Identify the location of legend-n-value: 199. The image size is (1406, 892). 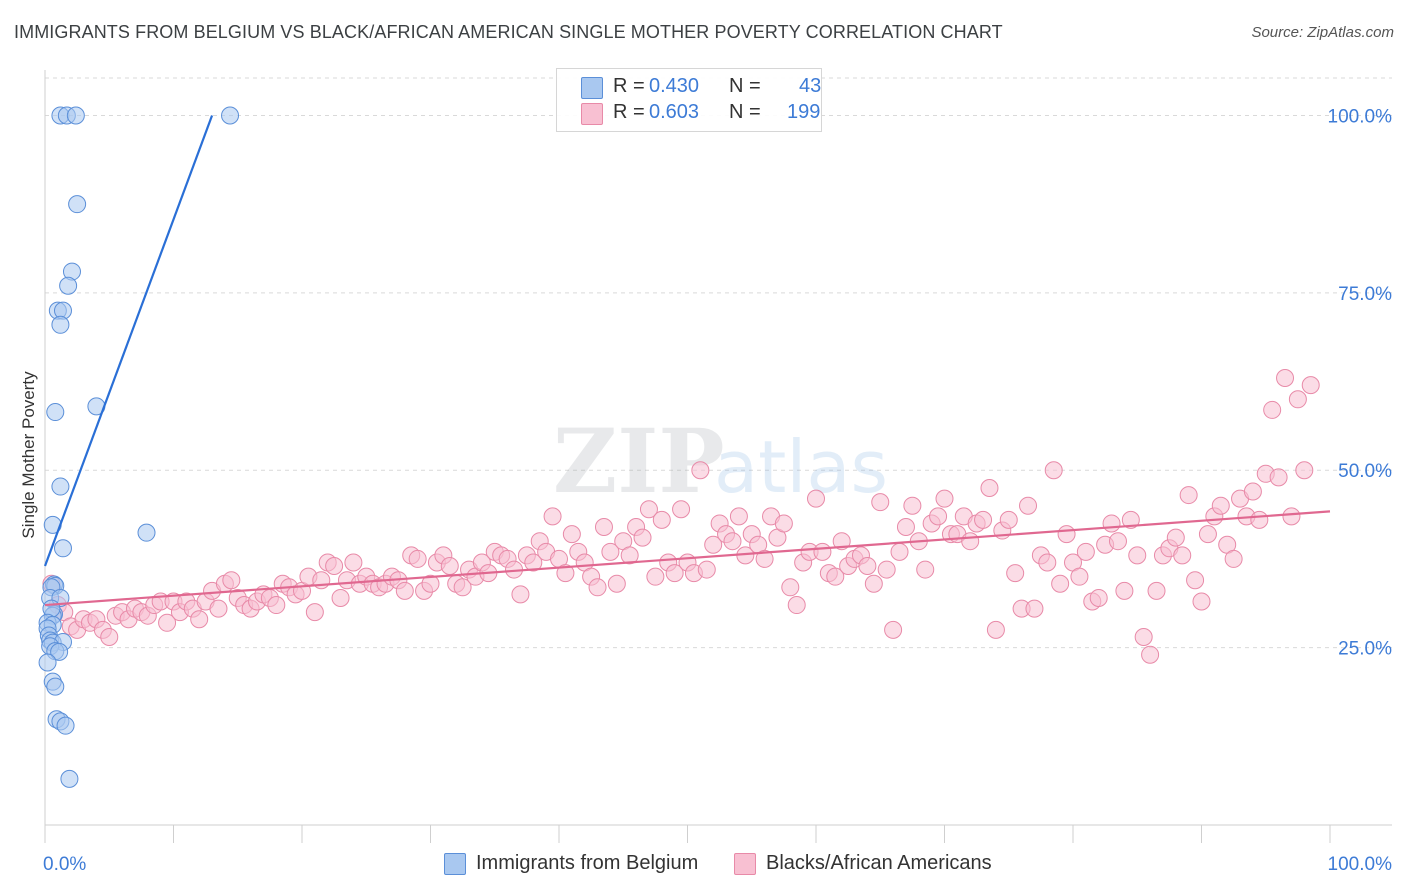
(804, 112).